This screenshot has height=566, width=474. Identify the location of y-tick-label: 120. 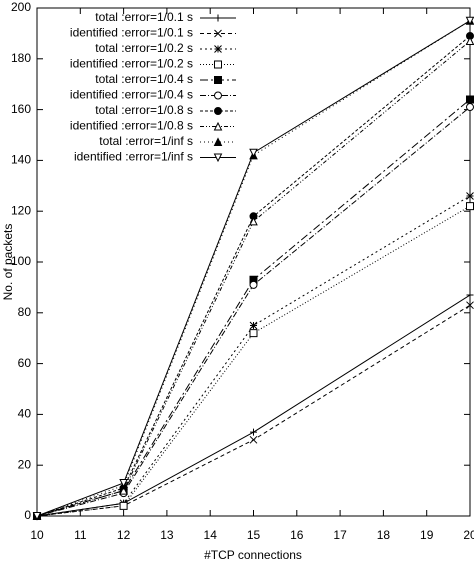
(21, 210).